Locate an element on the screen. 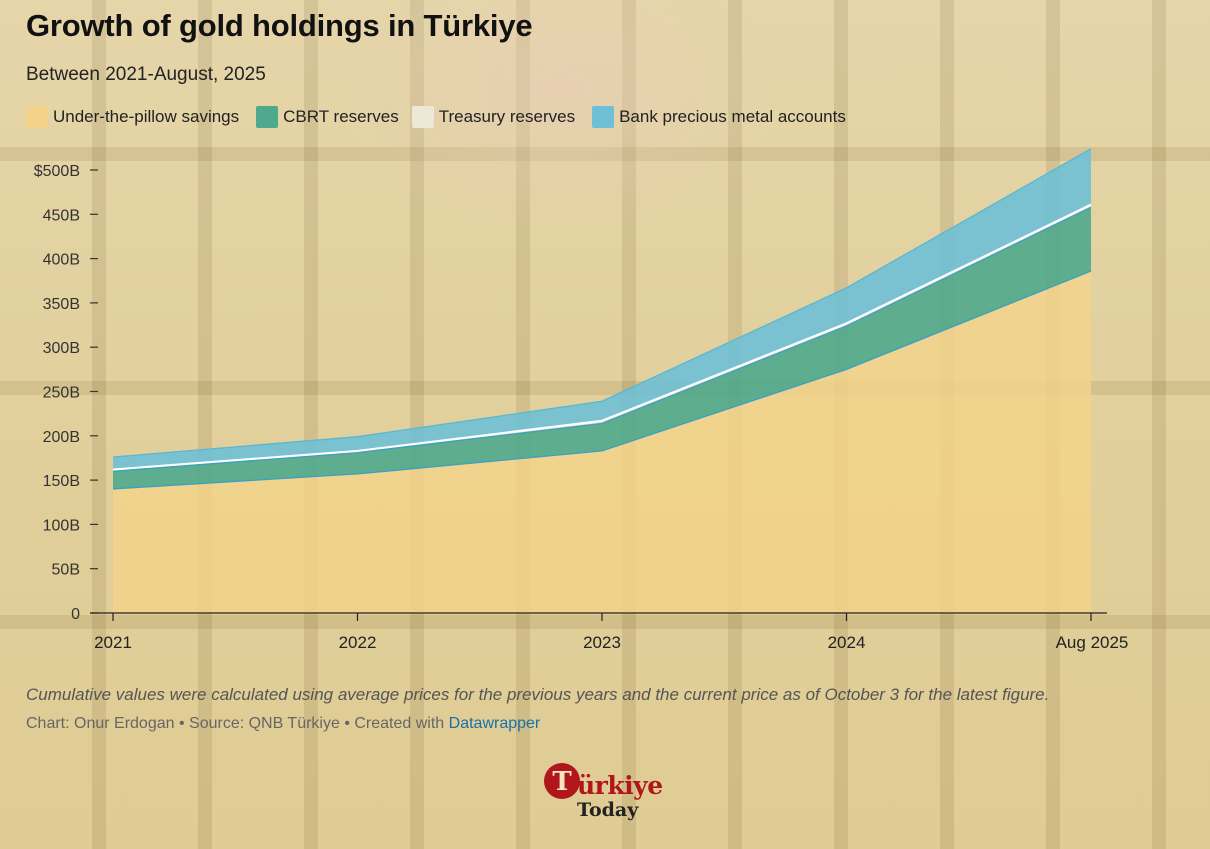  turkiye-today-logo: T ürkiye Today is located at coordinates (608, 796).